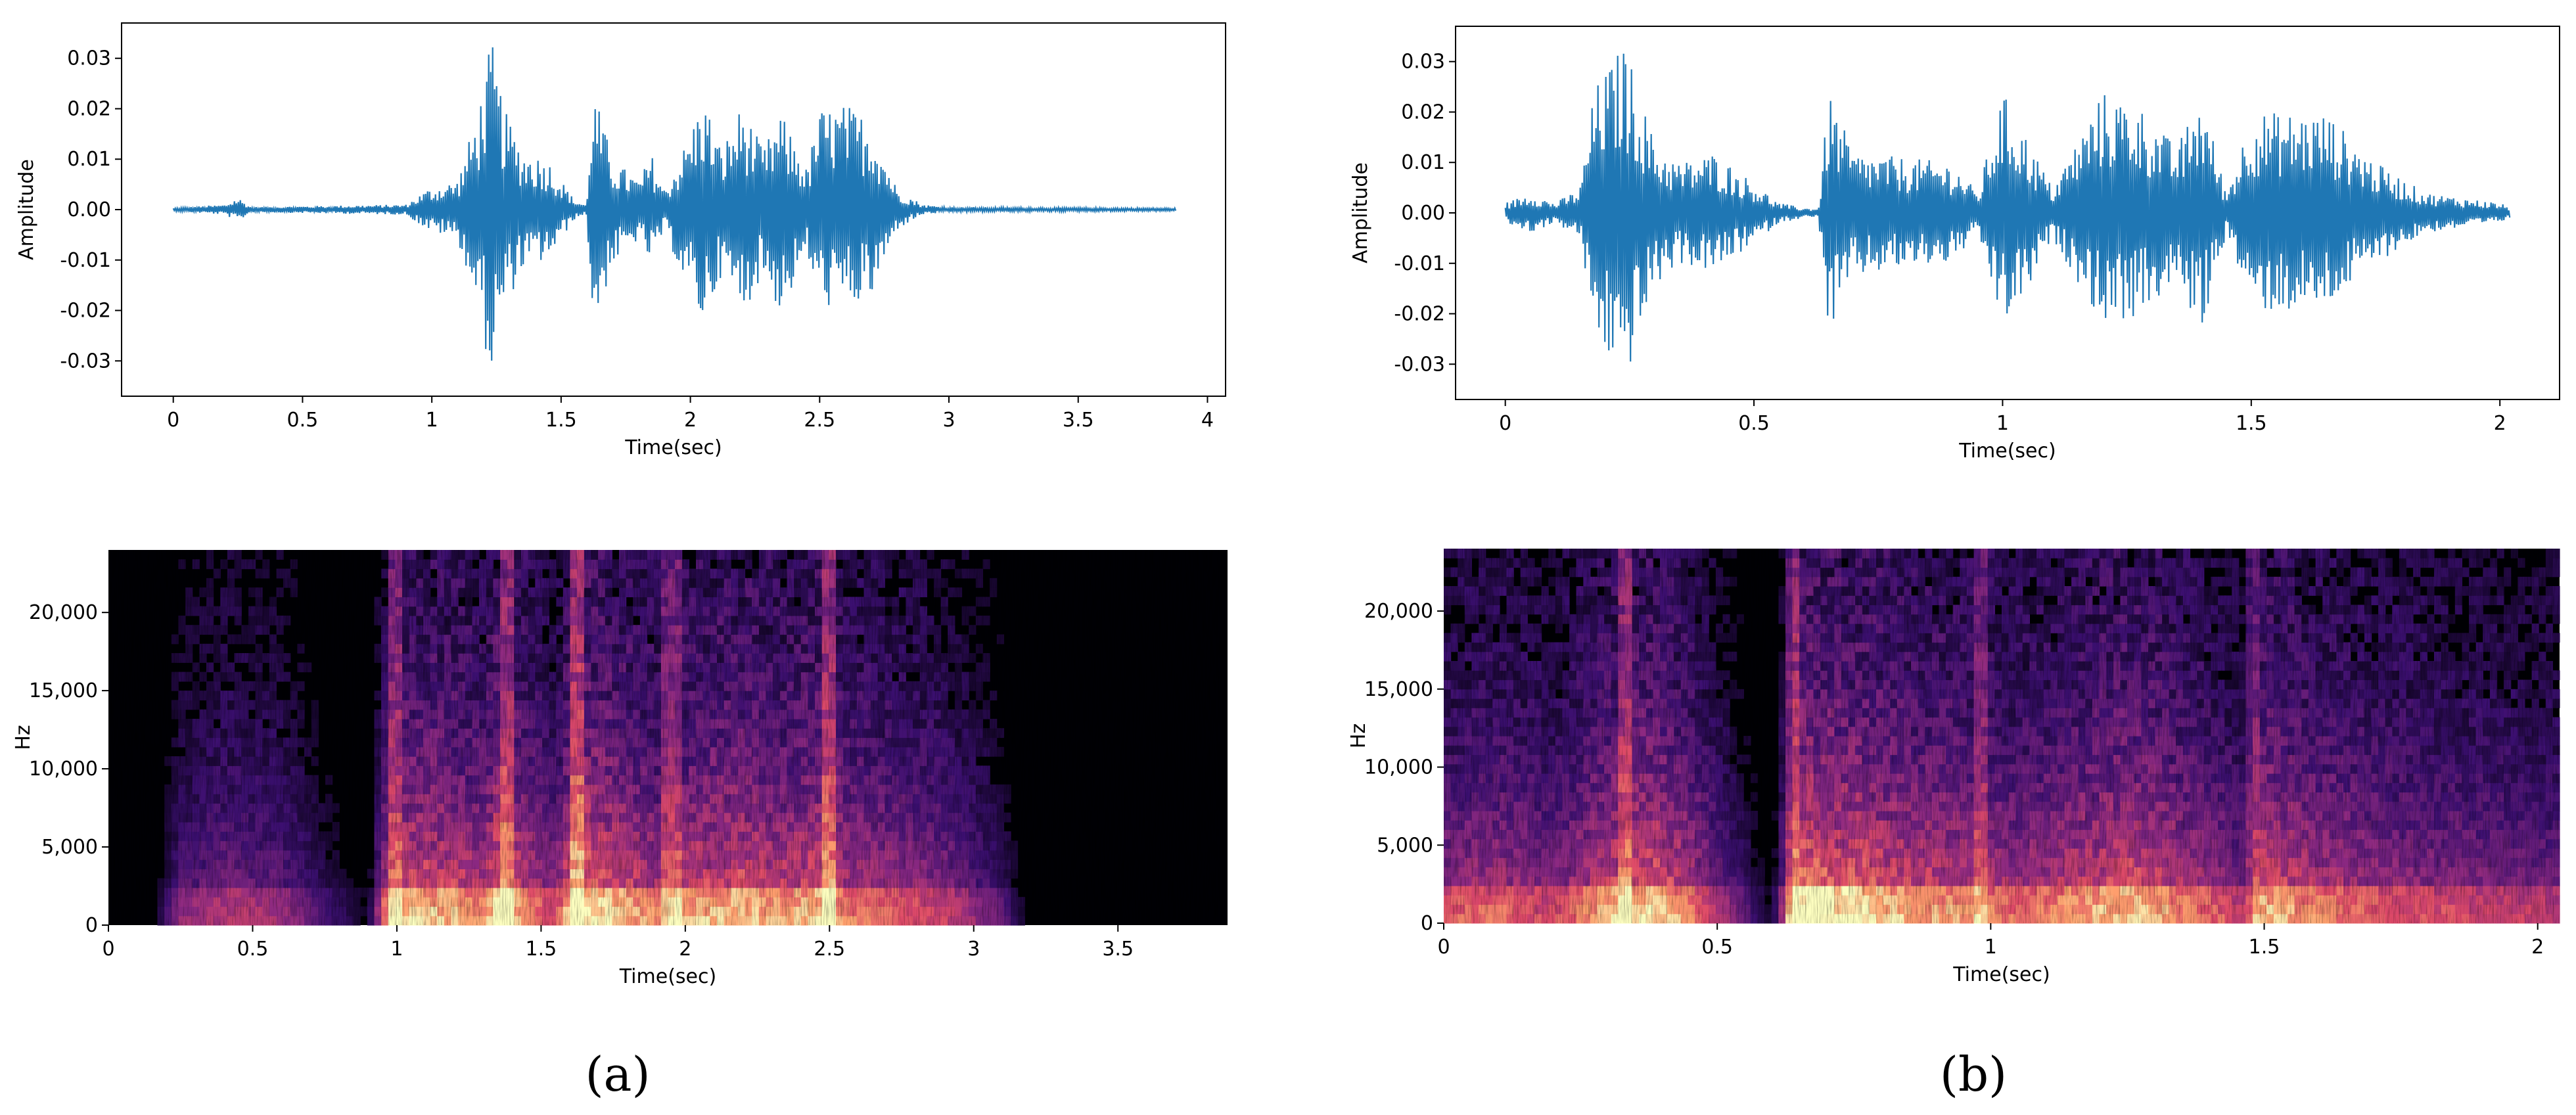 Image resolution: width=2576 pixels, height=1115 pixels. I want to click on panel-label-a: (a), so click(618, 1074).